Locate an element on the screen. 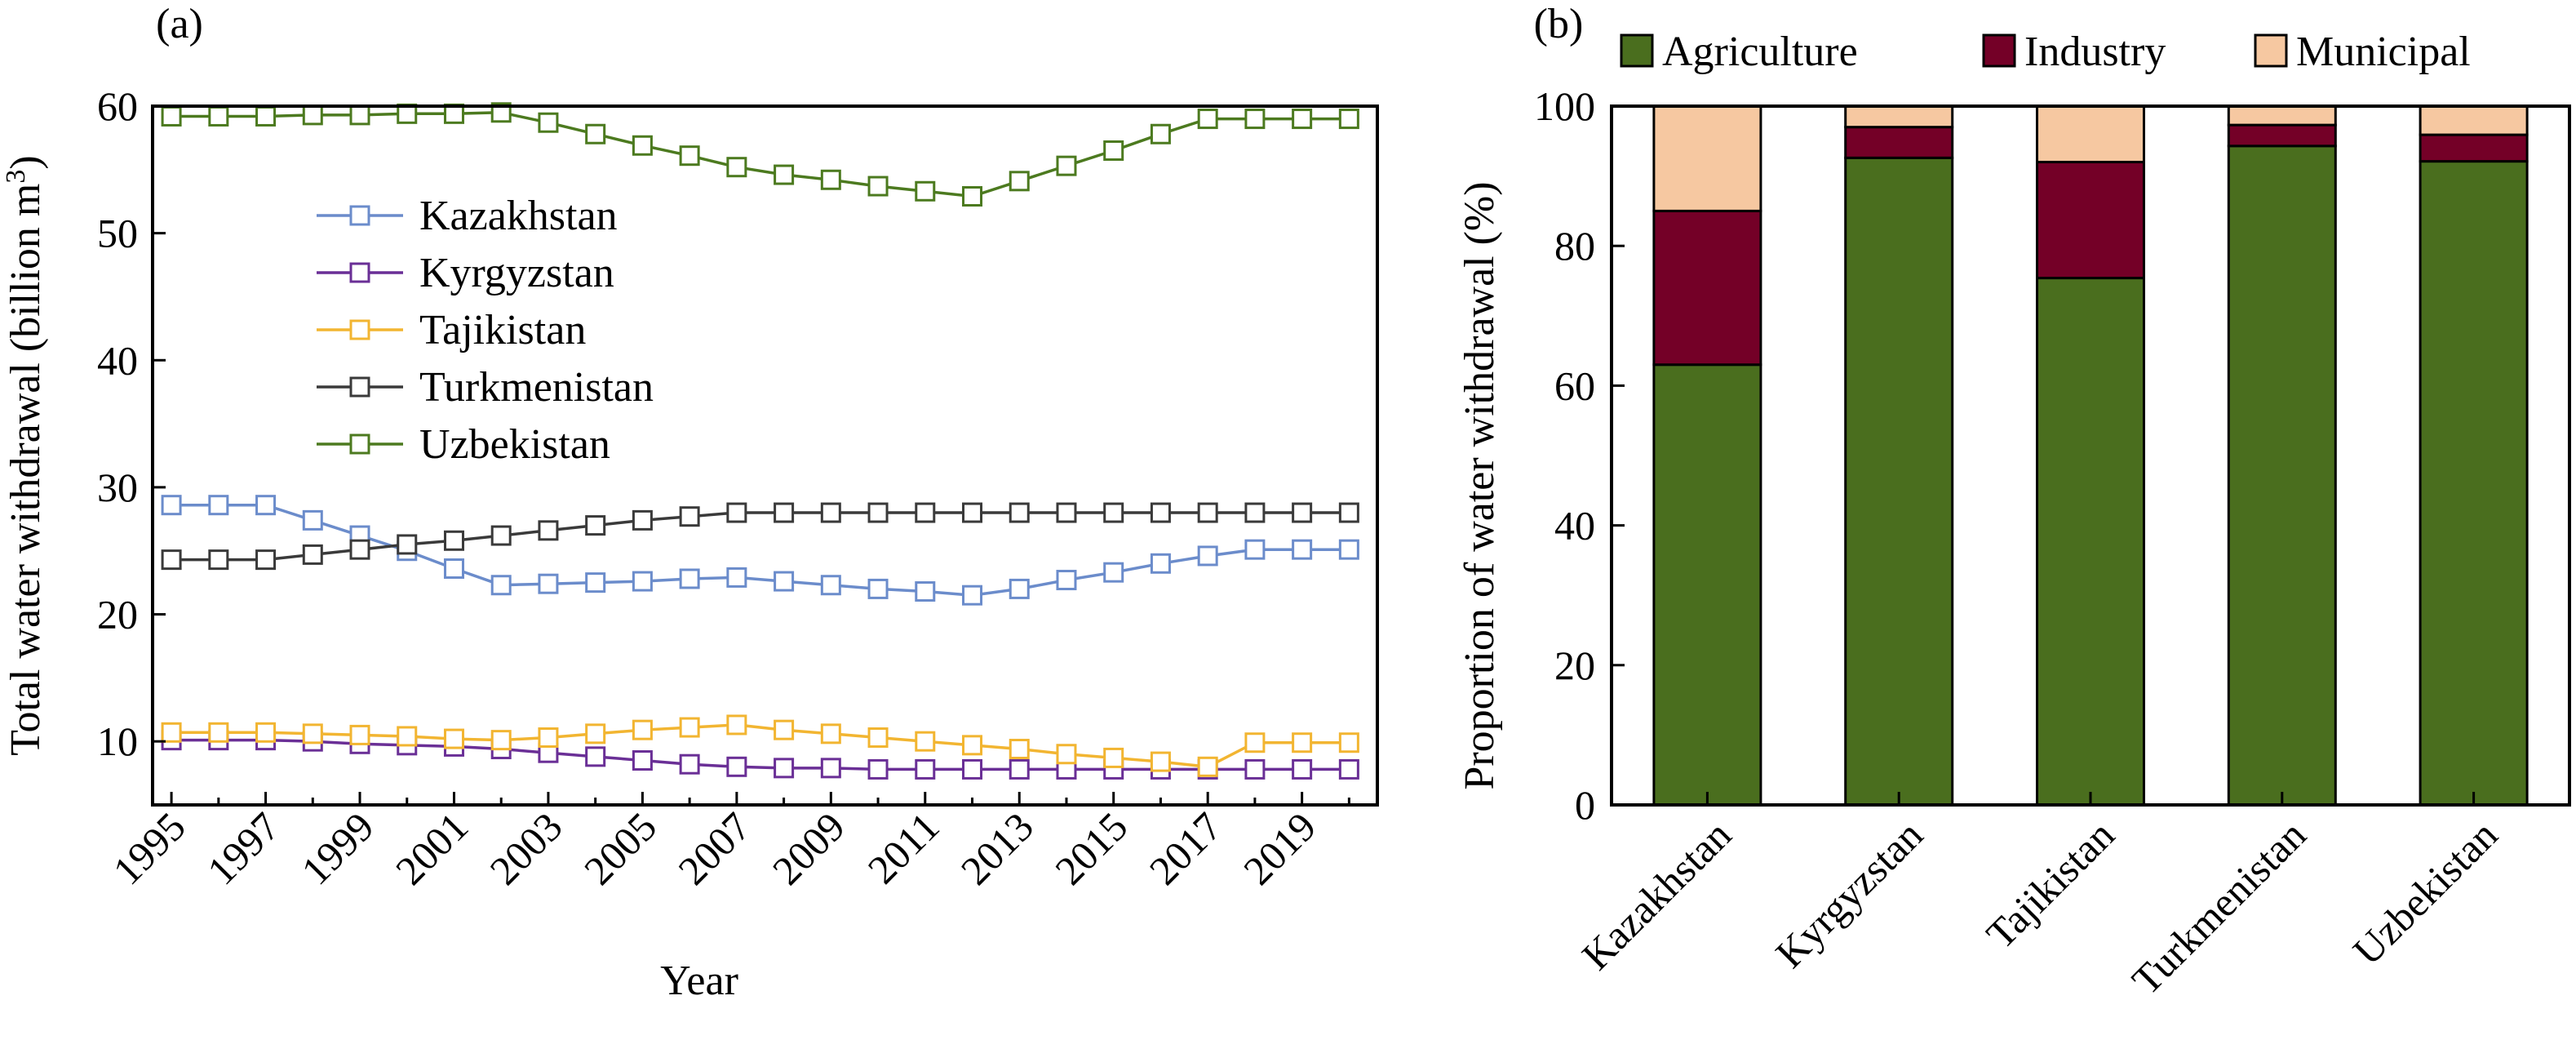 This screenshot has width=2576, height=1049. panel-a-legend-label: Kazakhstan is located at coordinates (518, 216).